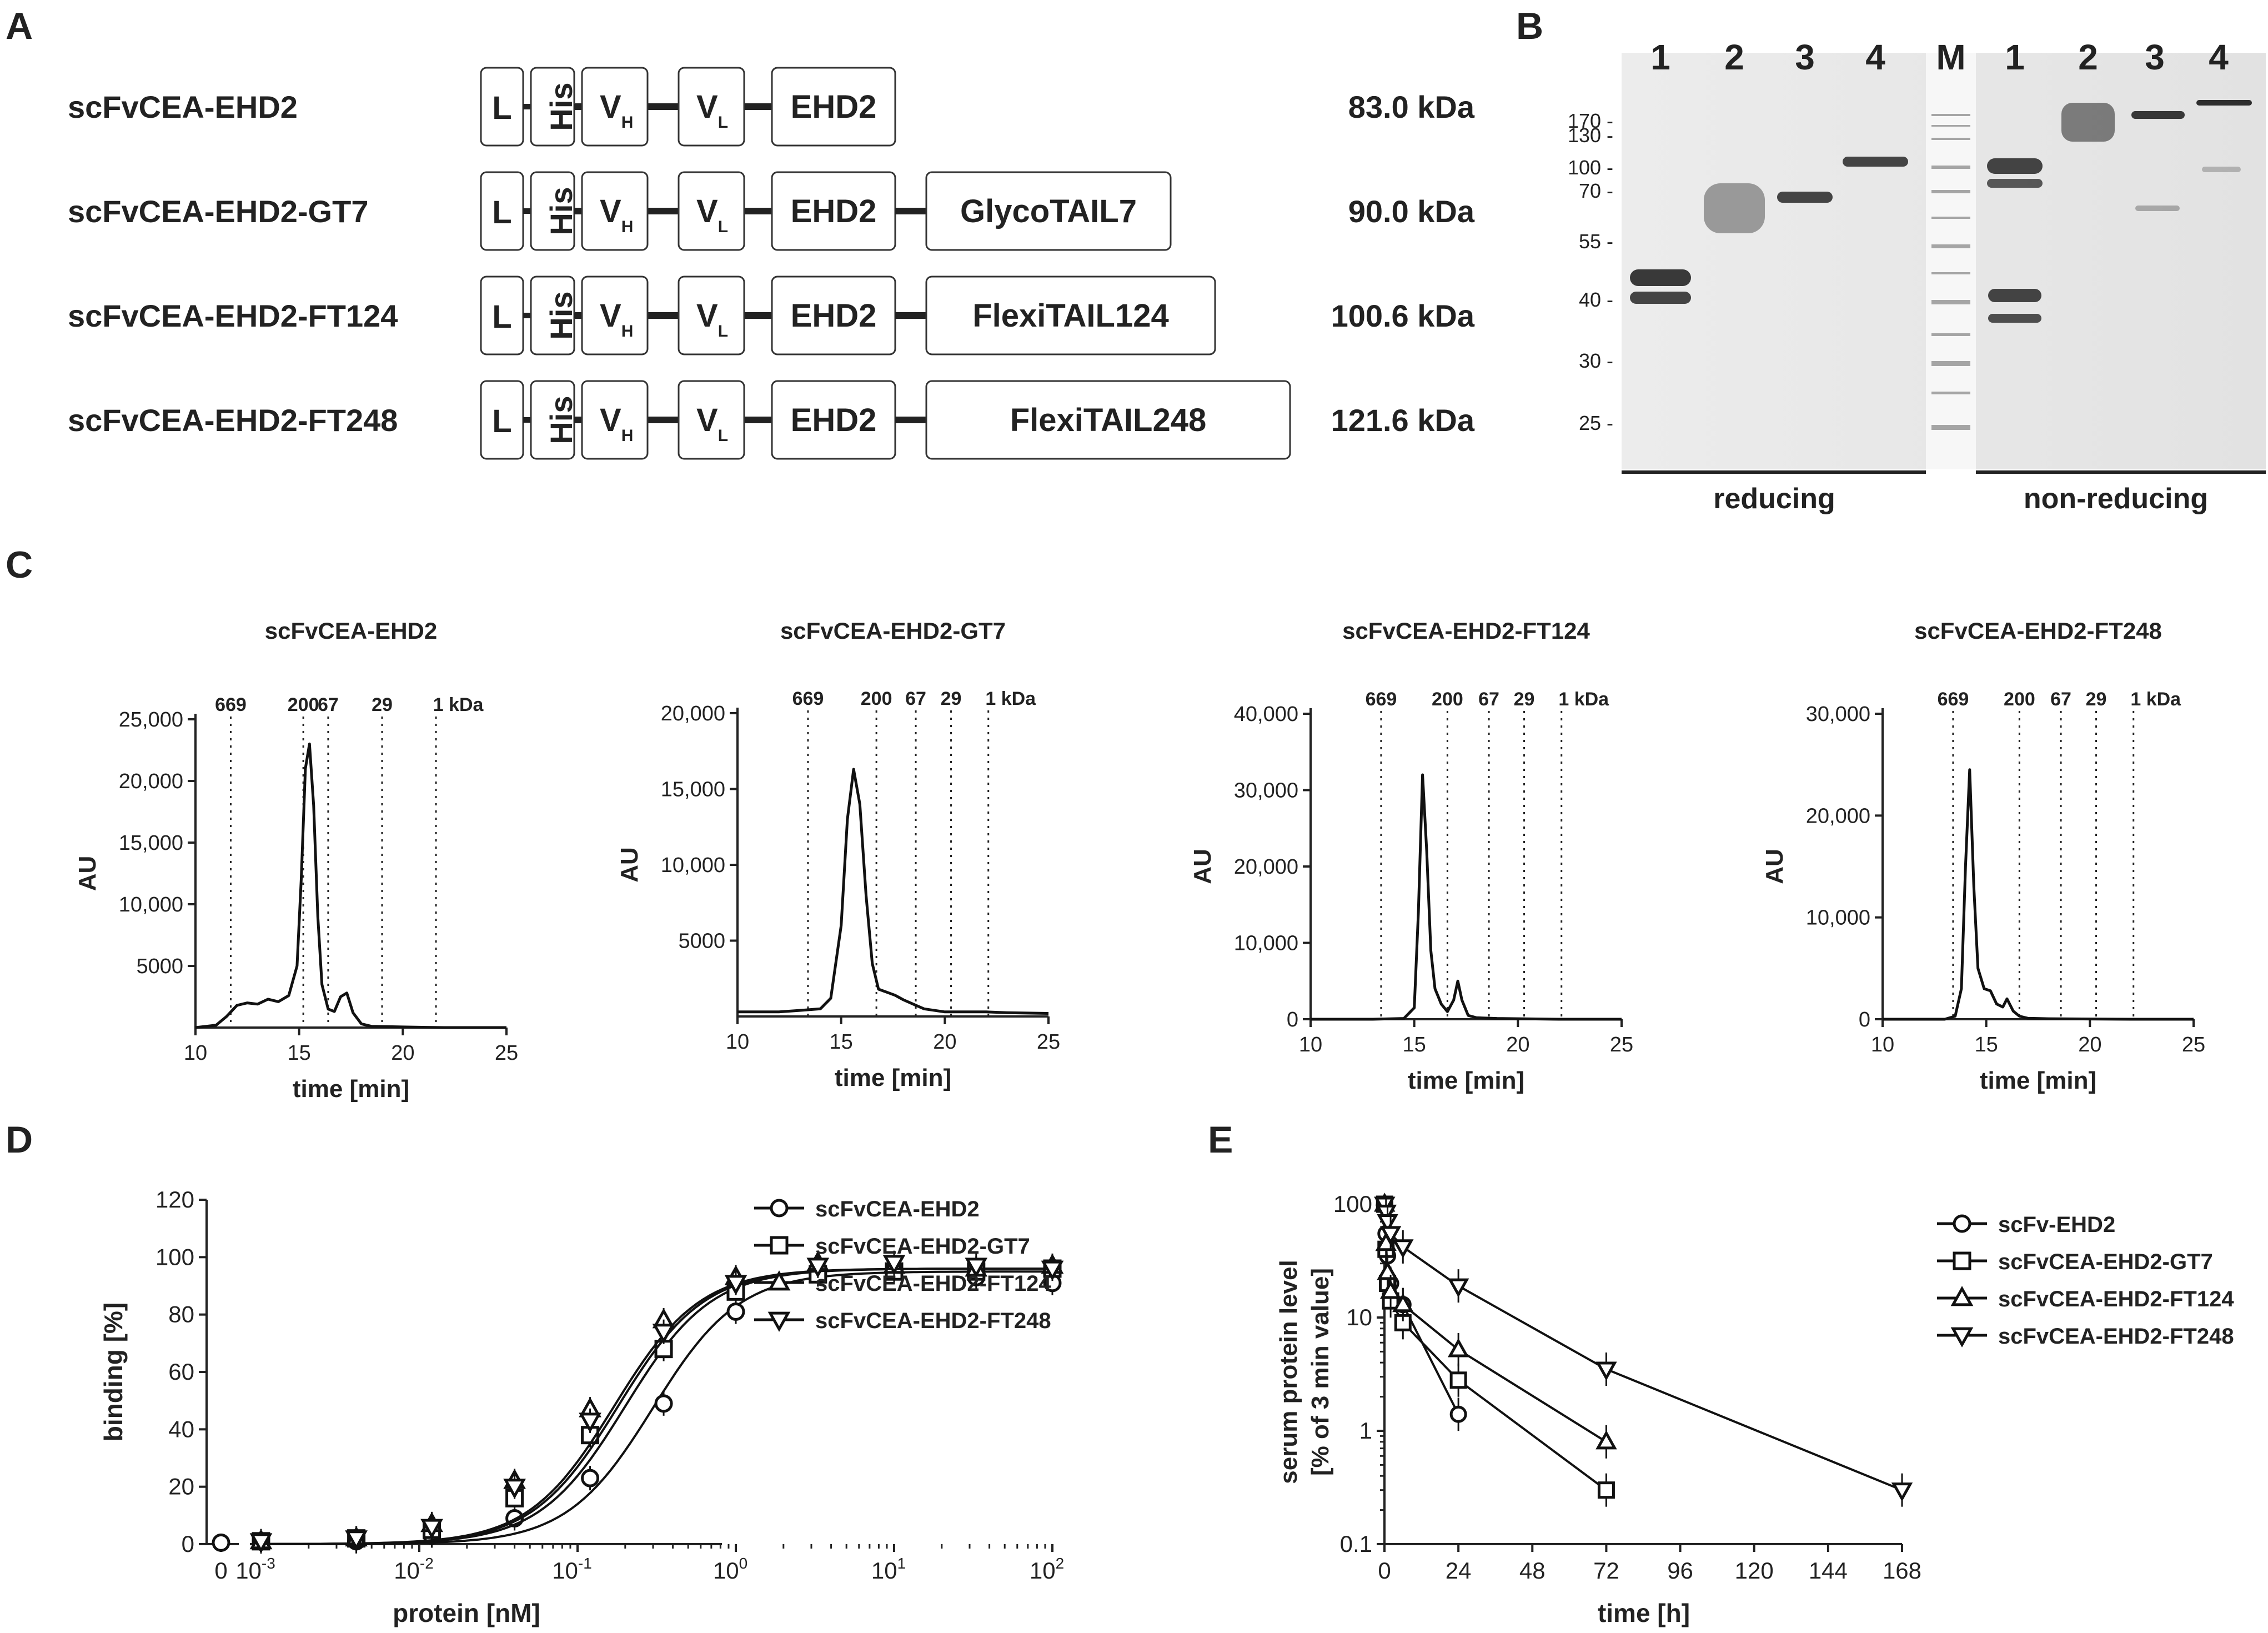 The height and width of the screenshot is (1633, 2268). What do you see at coordinates (233, 315) in the screenshot?
I see `construct-name: scFvCEA-EHD2-FT124` at bounding box center [233, 315].